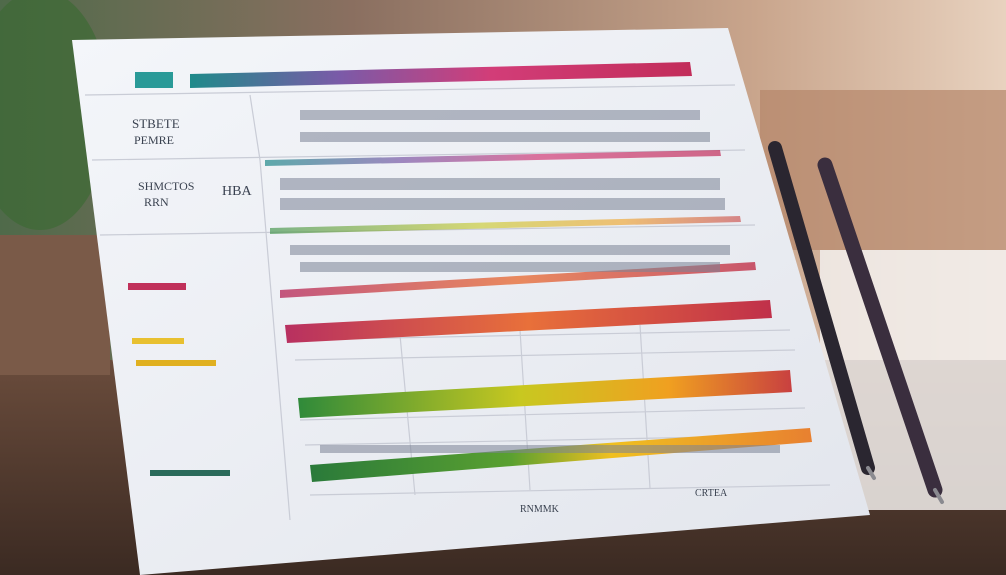 The width and height of the screenshot is (1006, 575). What do you see at coordinates (156, 202) in the screenshot?
I see `row-label: RRN` at bounding box center [156, 202].